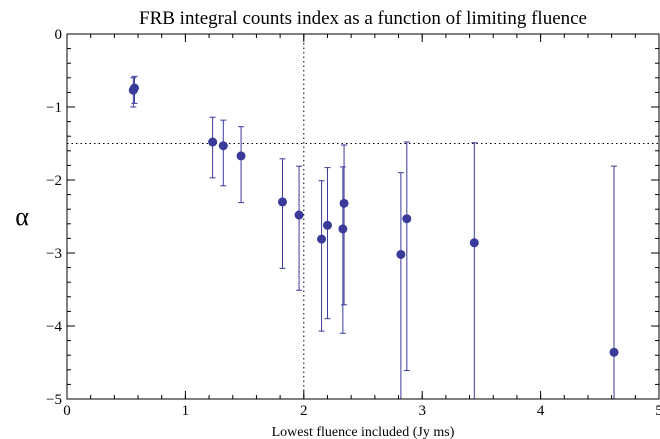 Image resolution: width=660 pixels, height=439 pixels. I want to click on y-tick-label: −4, so click(54, 327).